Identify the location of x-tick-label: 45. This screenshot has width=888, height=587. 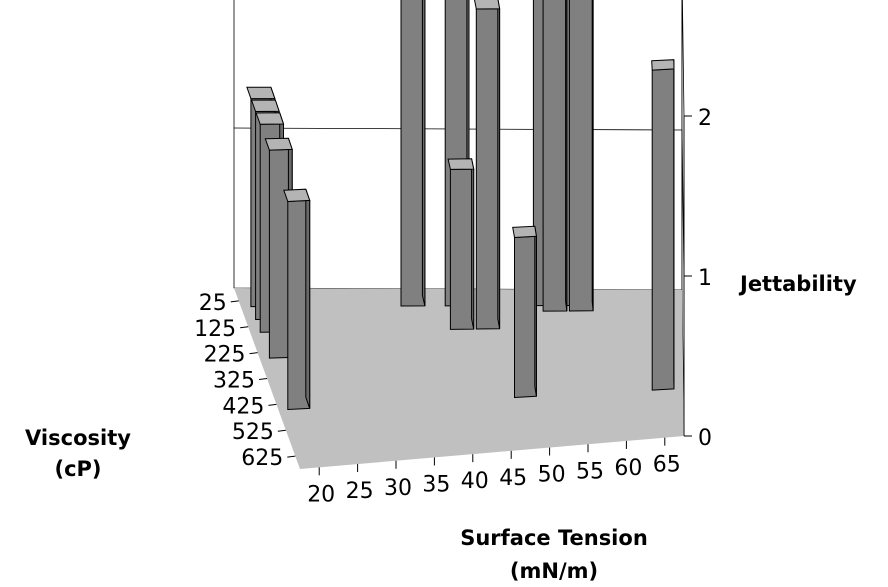
(513, 478).